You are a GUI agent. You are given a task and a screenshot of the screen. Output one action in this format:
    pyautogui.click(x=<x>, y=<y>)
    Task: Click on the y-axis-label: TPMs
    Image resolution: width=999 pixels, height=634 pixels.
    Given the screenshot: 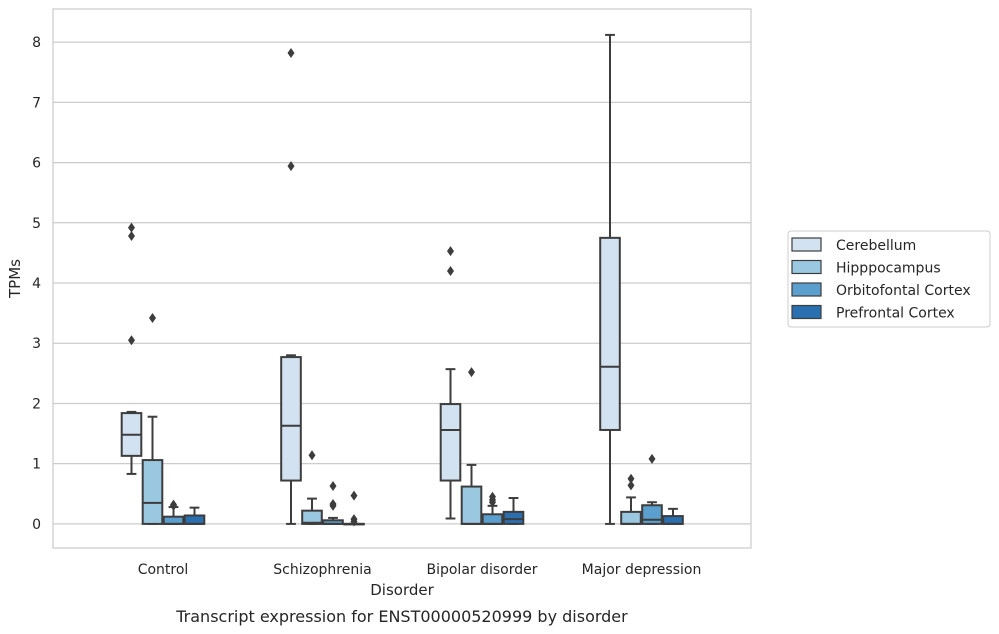 What is the action you would take?
    pyautogui.click(x=15, y=279)
    